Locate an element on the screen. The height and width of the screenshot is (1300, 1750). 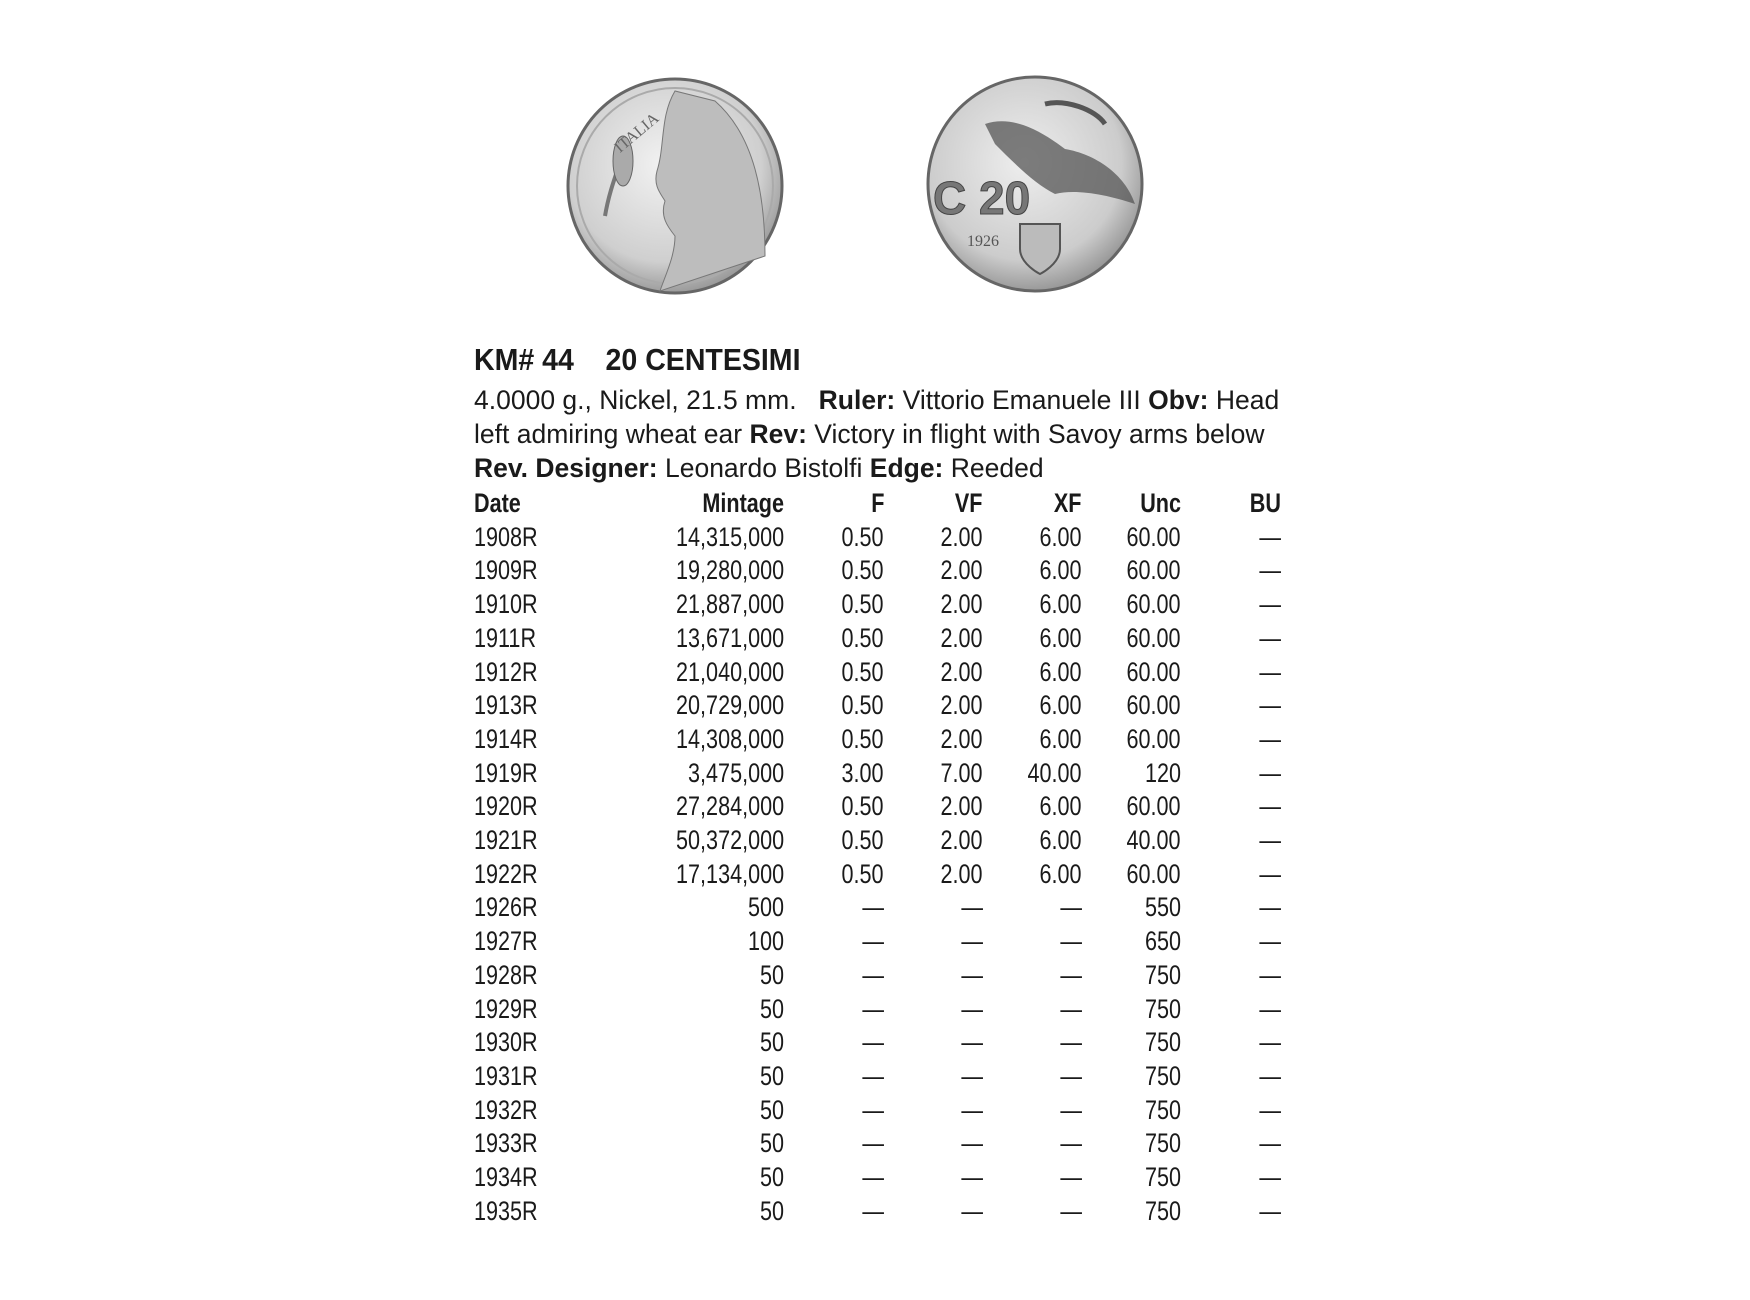
table-row: 1927R 100 — — — 650 — is located at coordinates (877, 942).